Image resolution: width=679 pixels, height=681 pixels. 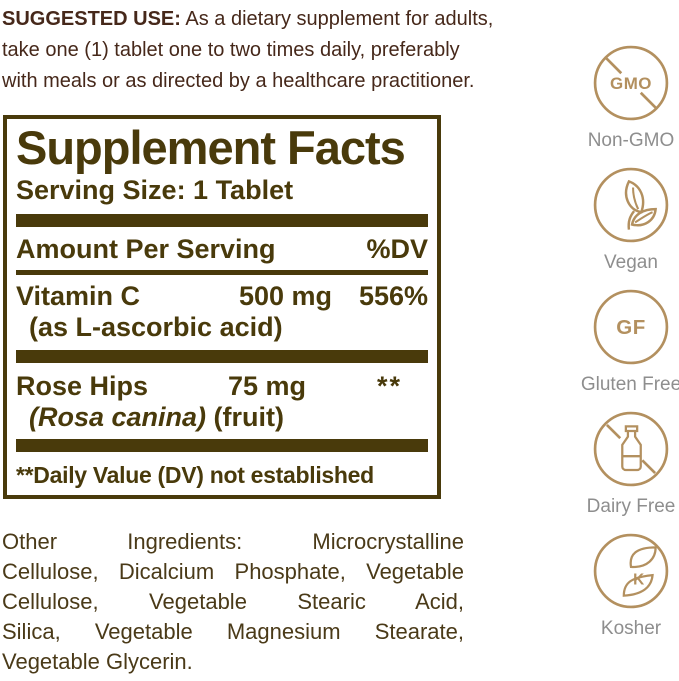 I want to click on gmo-crossed-circle-icon: GMO, so click(x=631, y=83).